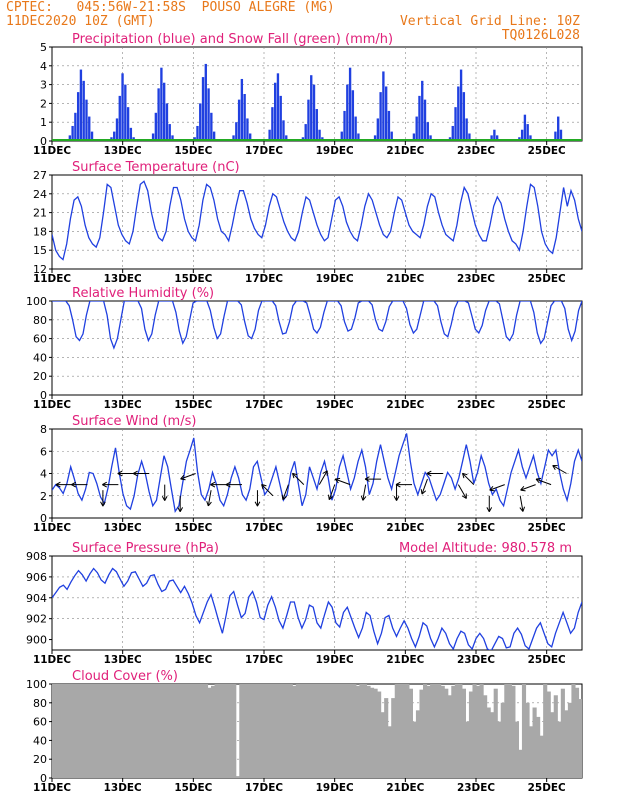 This screenshot has height=800, width=618. Describe the element at coordinates (36, 577) in the screenshot. I see `y-tick-label: 906` at that location.